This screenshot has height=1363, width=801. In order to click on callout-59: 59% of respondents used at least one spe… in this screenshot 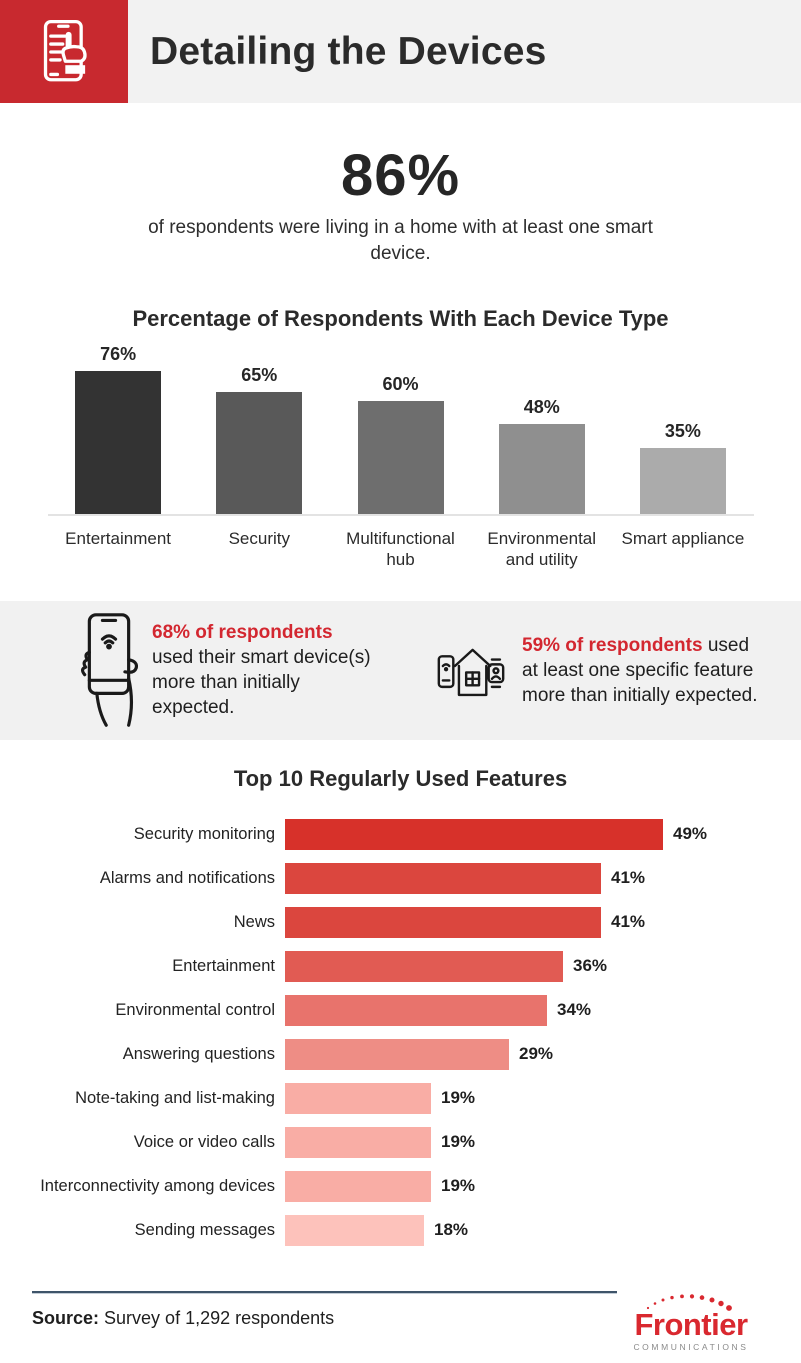, I will do `click(599, 670)`.